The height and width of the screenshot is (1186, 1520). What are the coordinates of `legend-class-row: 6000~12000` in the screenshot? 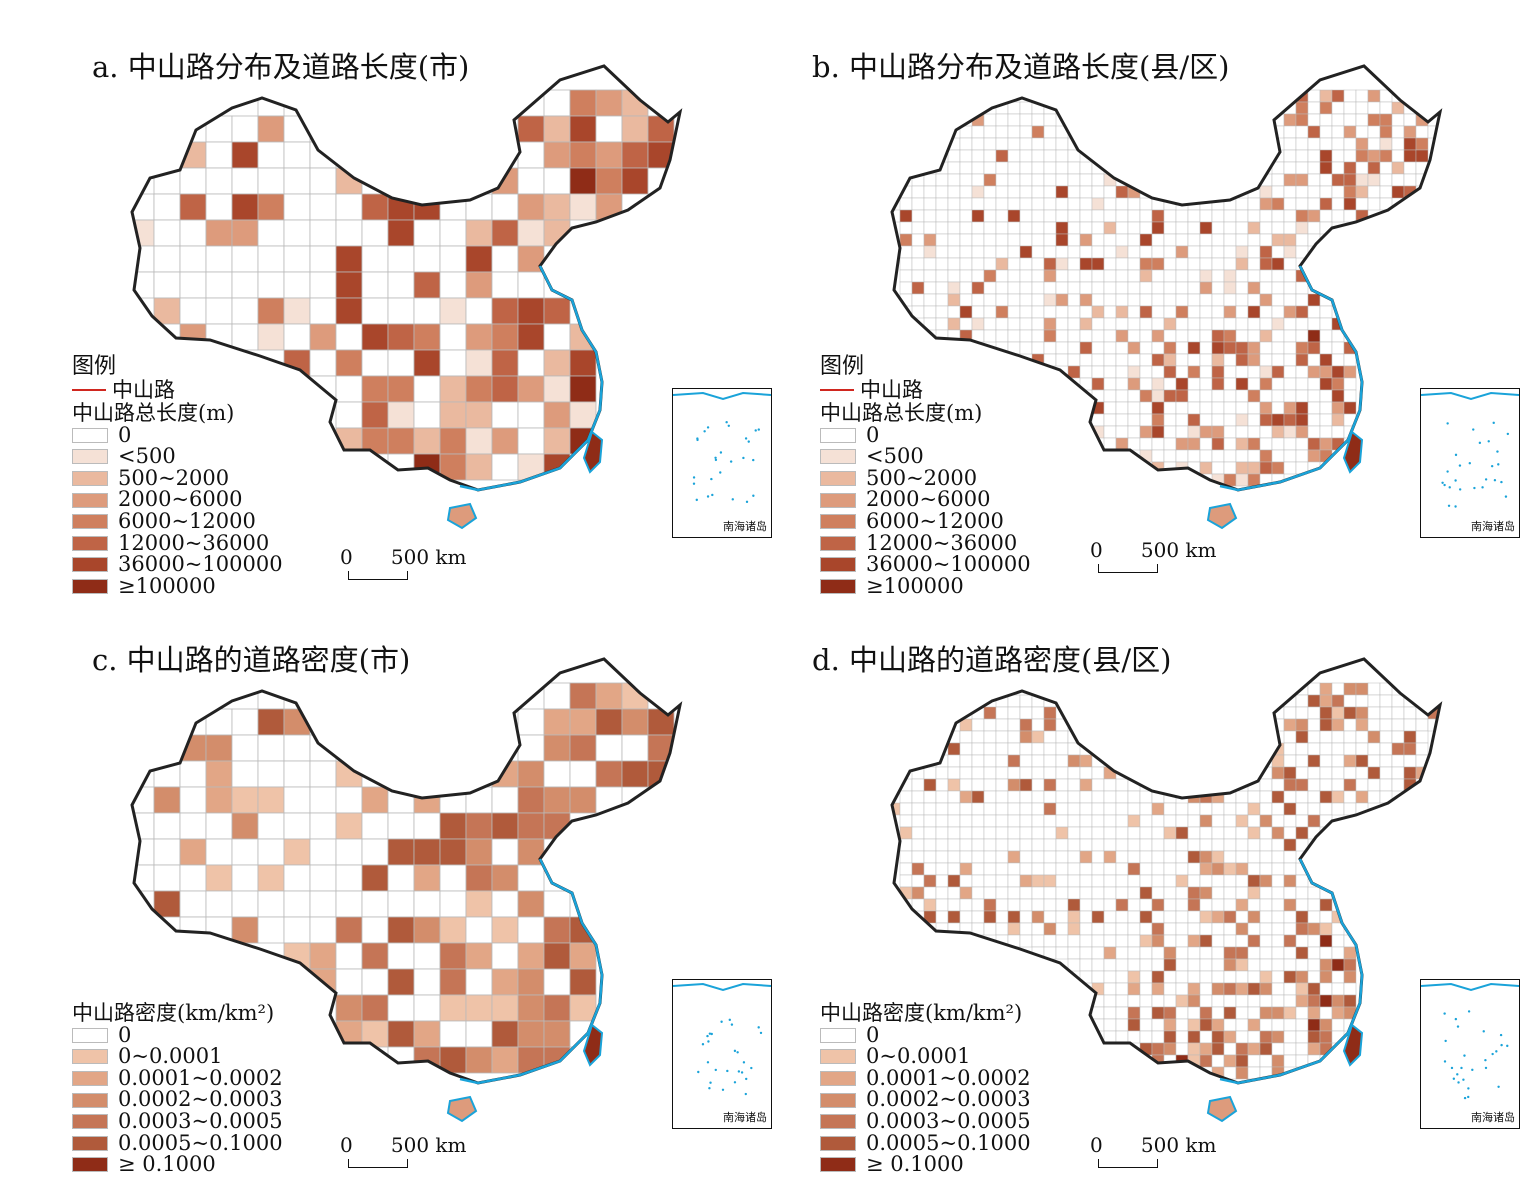 It's located at (177, 521).